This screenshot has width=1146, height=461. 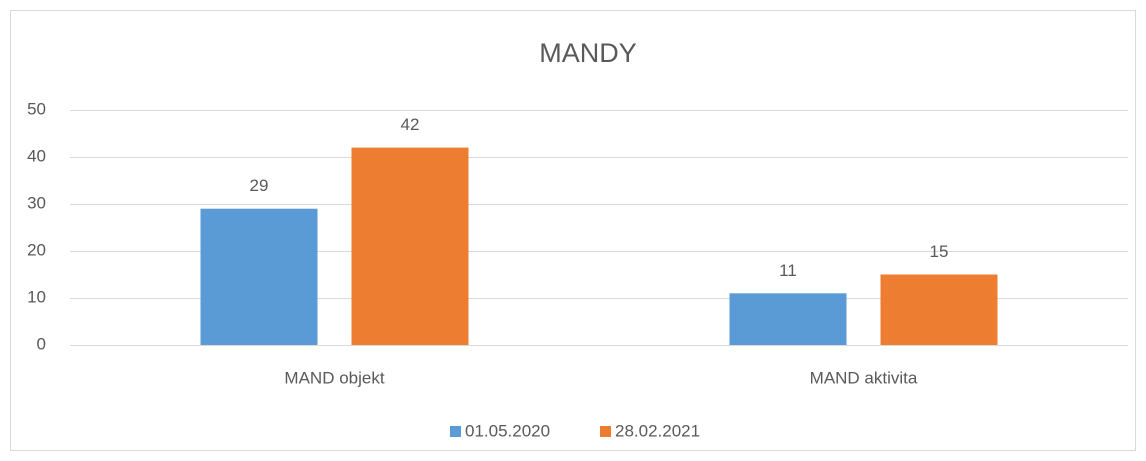 What do you see at coordinates (334, 377) in the screenshot?
I see `x-tick-label: MAND objekt` at bounding box center [334, 377].